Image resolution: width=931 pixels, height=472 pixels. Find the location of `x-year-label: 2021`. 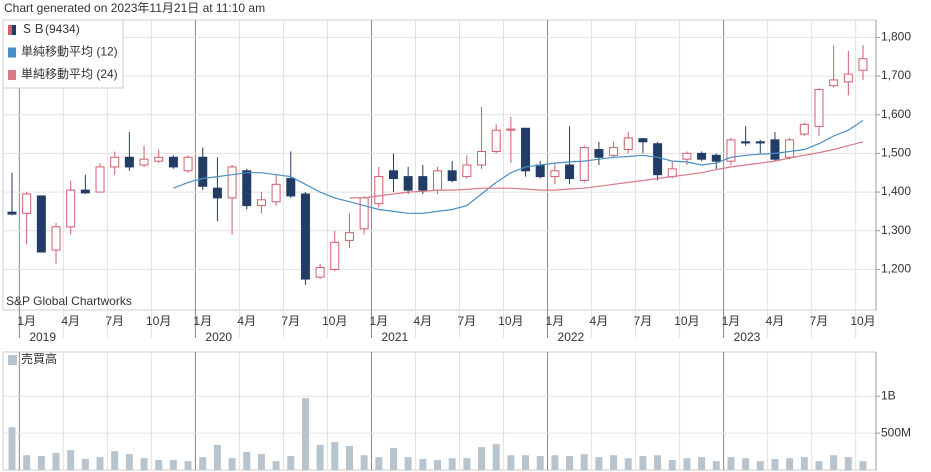

x-year-label: 2021 is located at coordinates (394, 337).